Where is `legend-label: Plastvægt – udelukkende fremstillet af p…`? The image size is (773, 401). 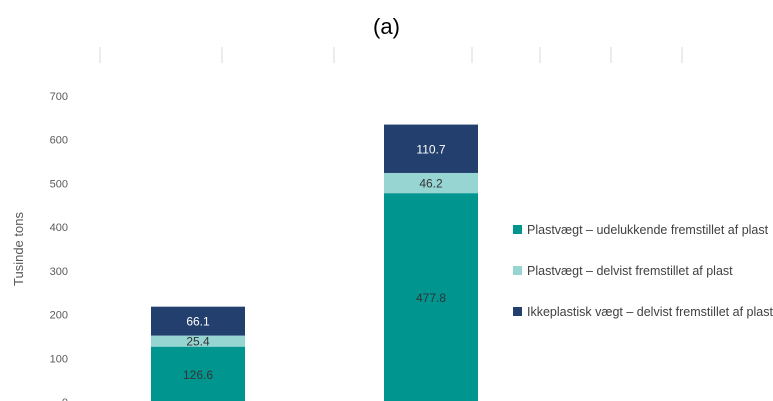
legend-label: Plastvægt – udelukkende fremstillet af p… is located at coordinates (648, 230).